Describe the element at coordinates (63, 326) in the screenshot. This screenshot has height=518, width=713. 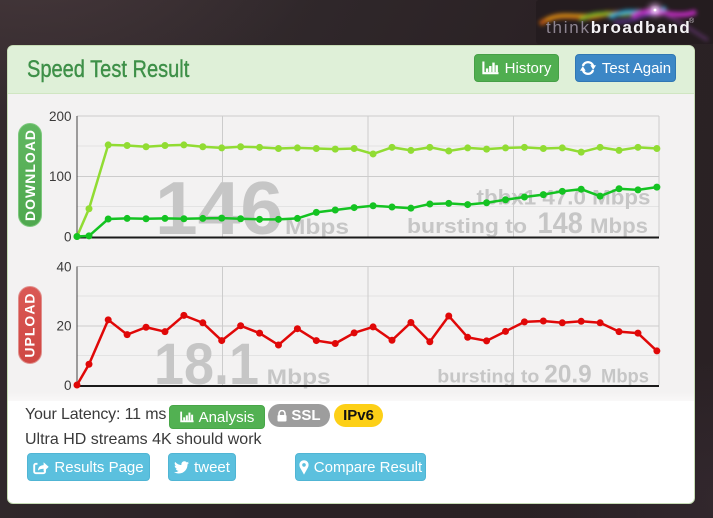
I see `svg-text: 20` at that location.